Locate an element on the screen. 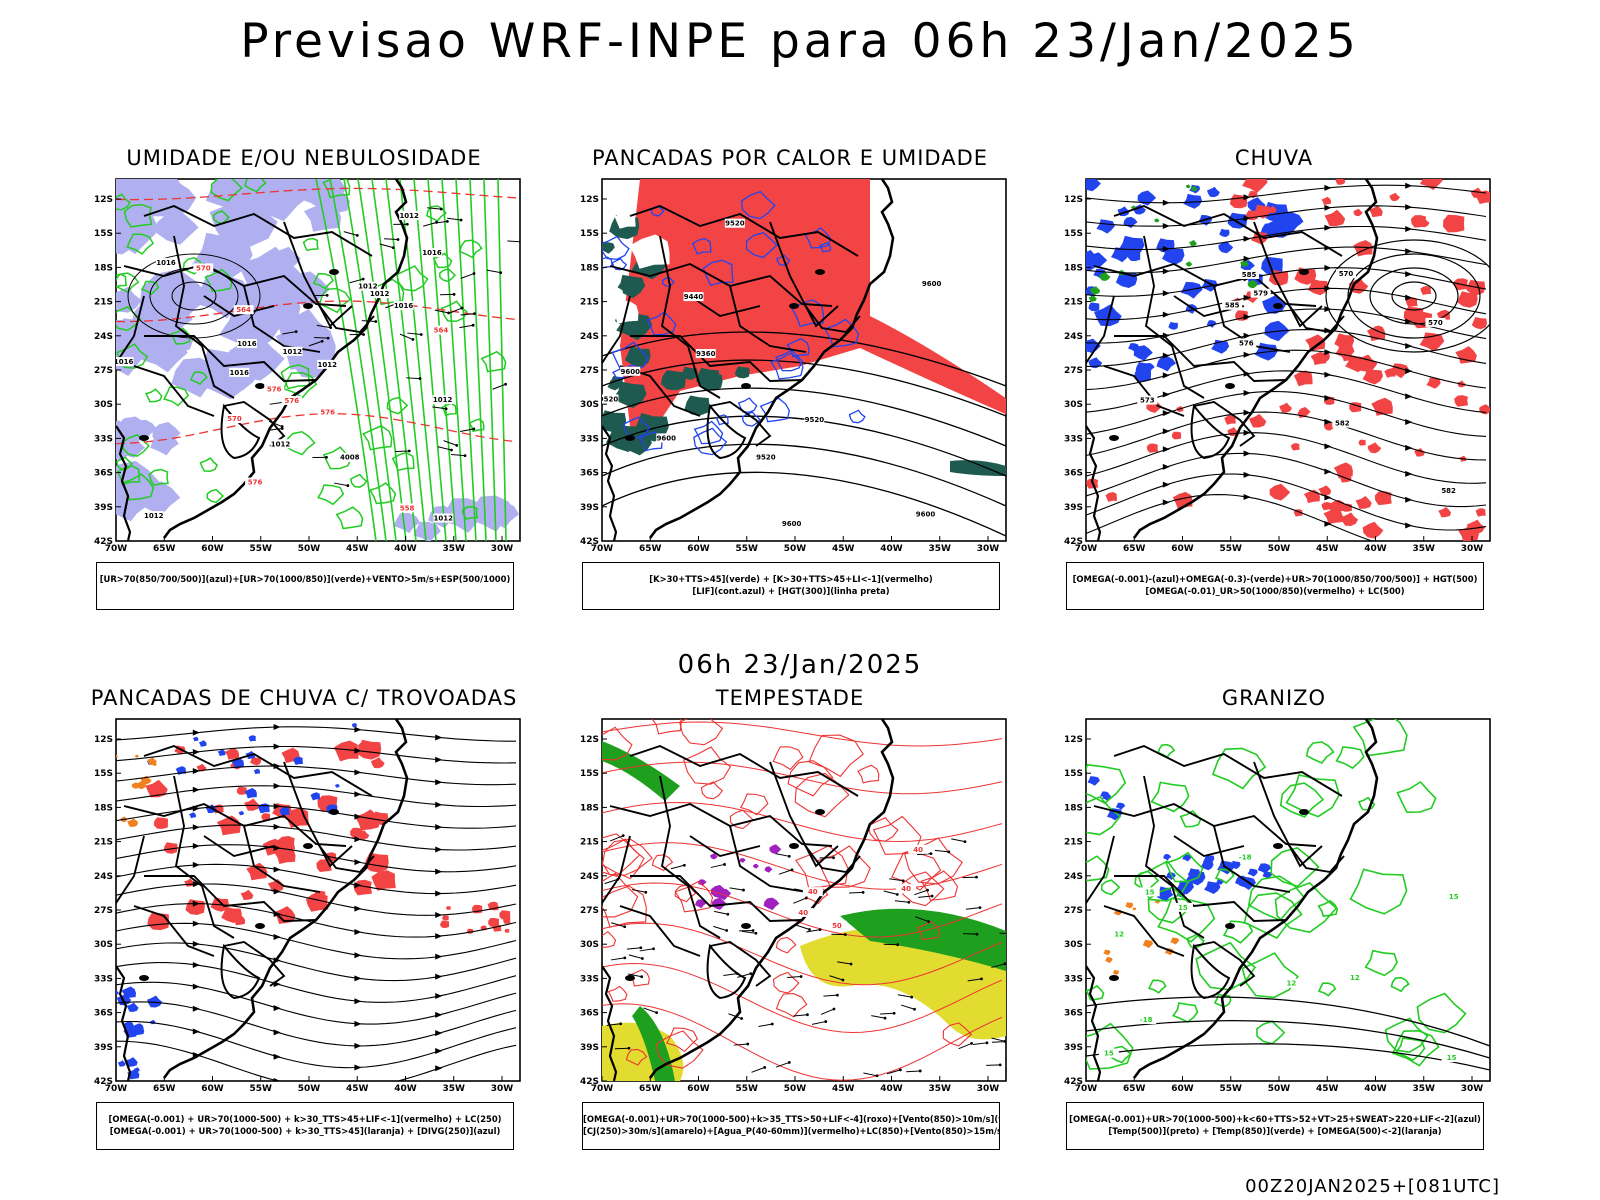 This screenshot has height=1200, width=1600. contour-label: 570 is located at coordinates (1346, 274).